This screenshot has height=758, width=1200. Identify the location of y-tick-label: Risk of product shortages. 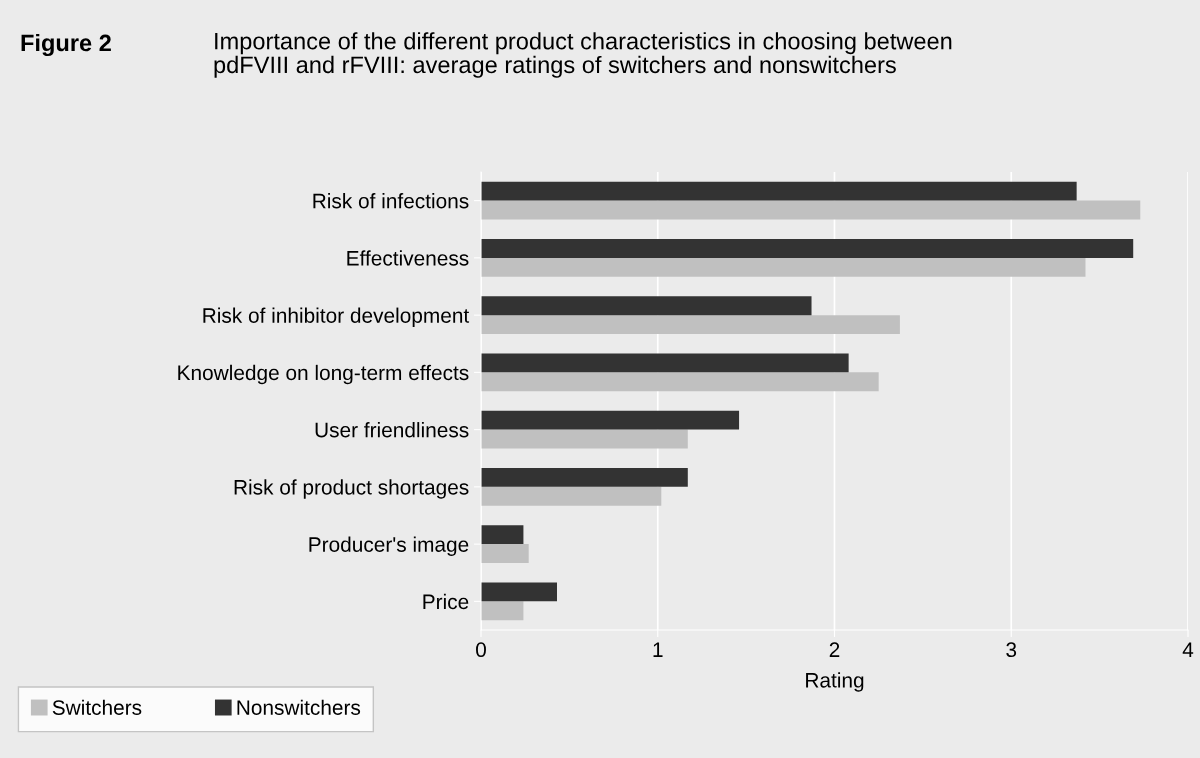
(351, 489).